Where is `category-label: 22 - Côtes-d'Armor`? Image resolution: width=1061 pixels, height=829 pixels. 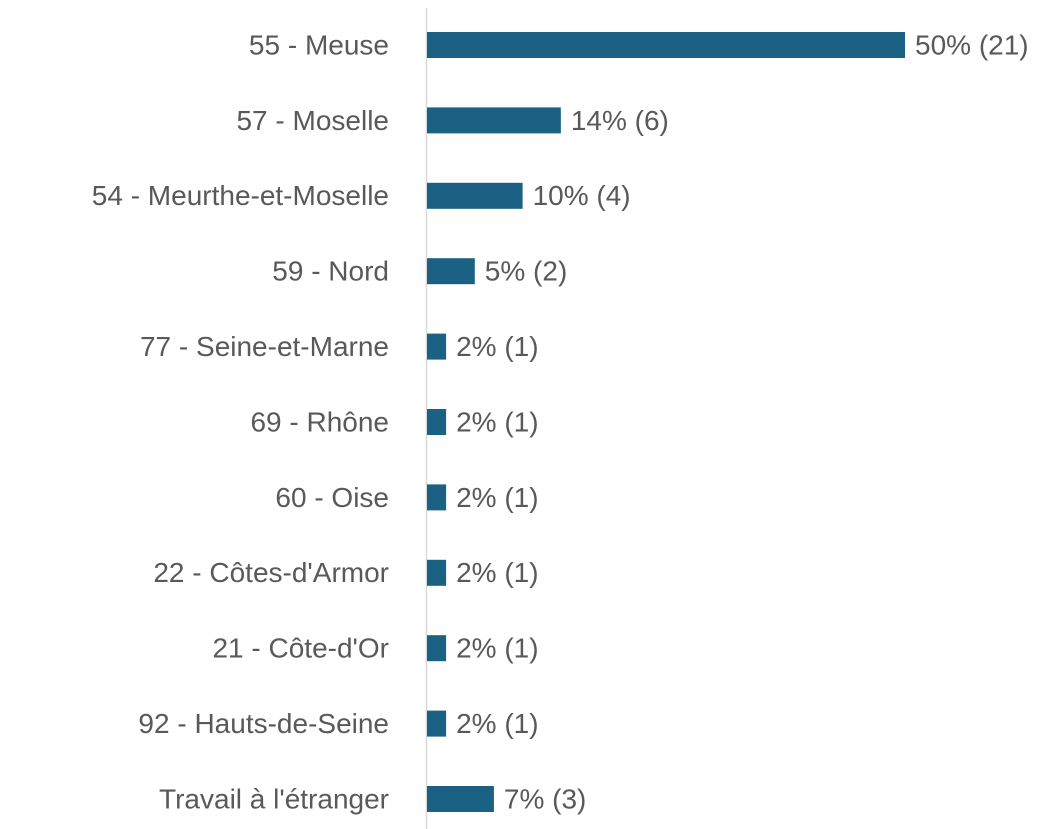
category-label: 22 - Côtes-d'Armor is located at coordinates (271, 572).